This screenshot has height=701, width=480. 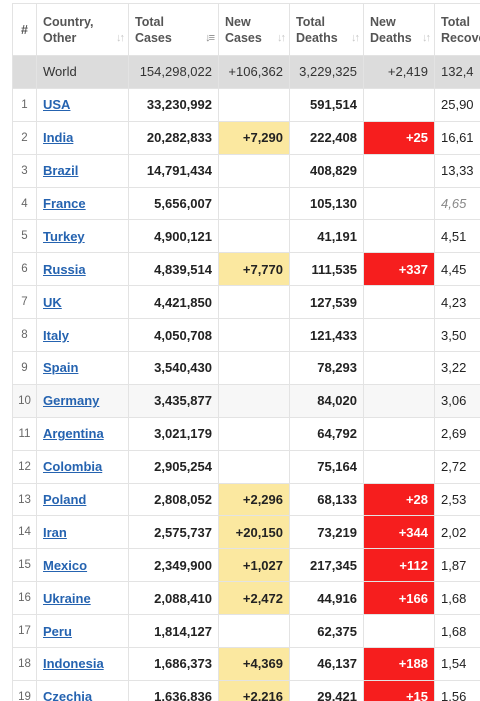 I want to click on header-country-label-1: Country,, so click(x=68, y=21).